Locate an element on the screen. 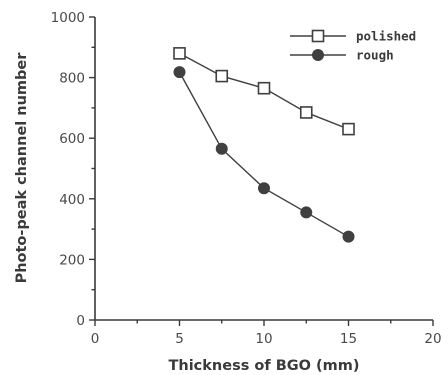 This screenshot has width=448, height=375. legend: polished rough is located at coordinates (353, 46).